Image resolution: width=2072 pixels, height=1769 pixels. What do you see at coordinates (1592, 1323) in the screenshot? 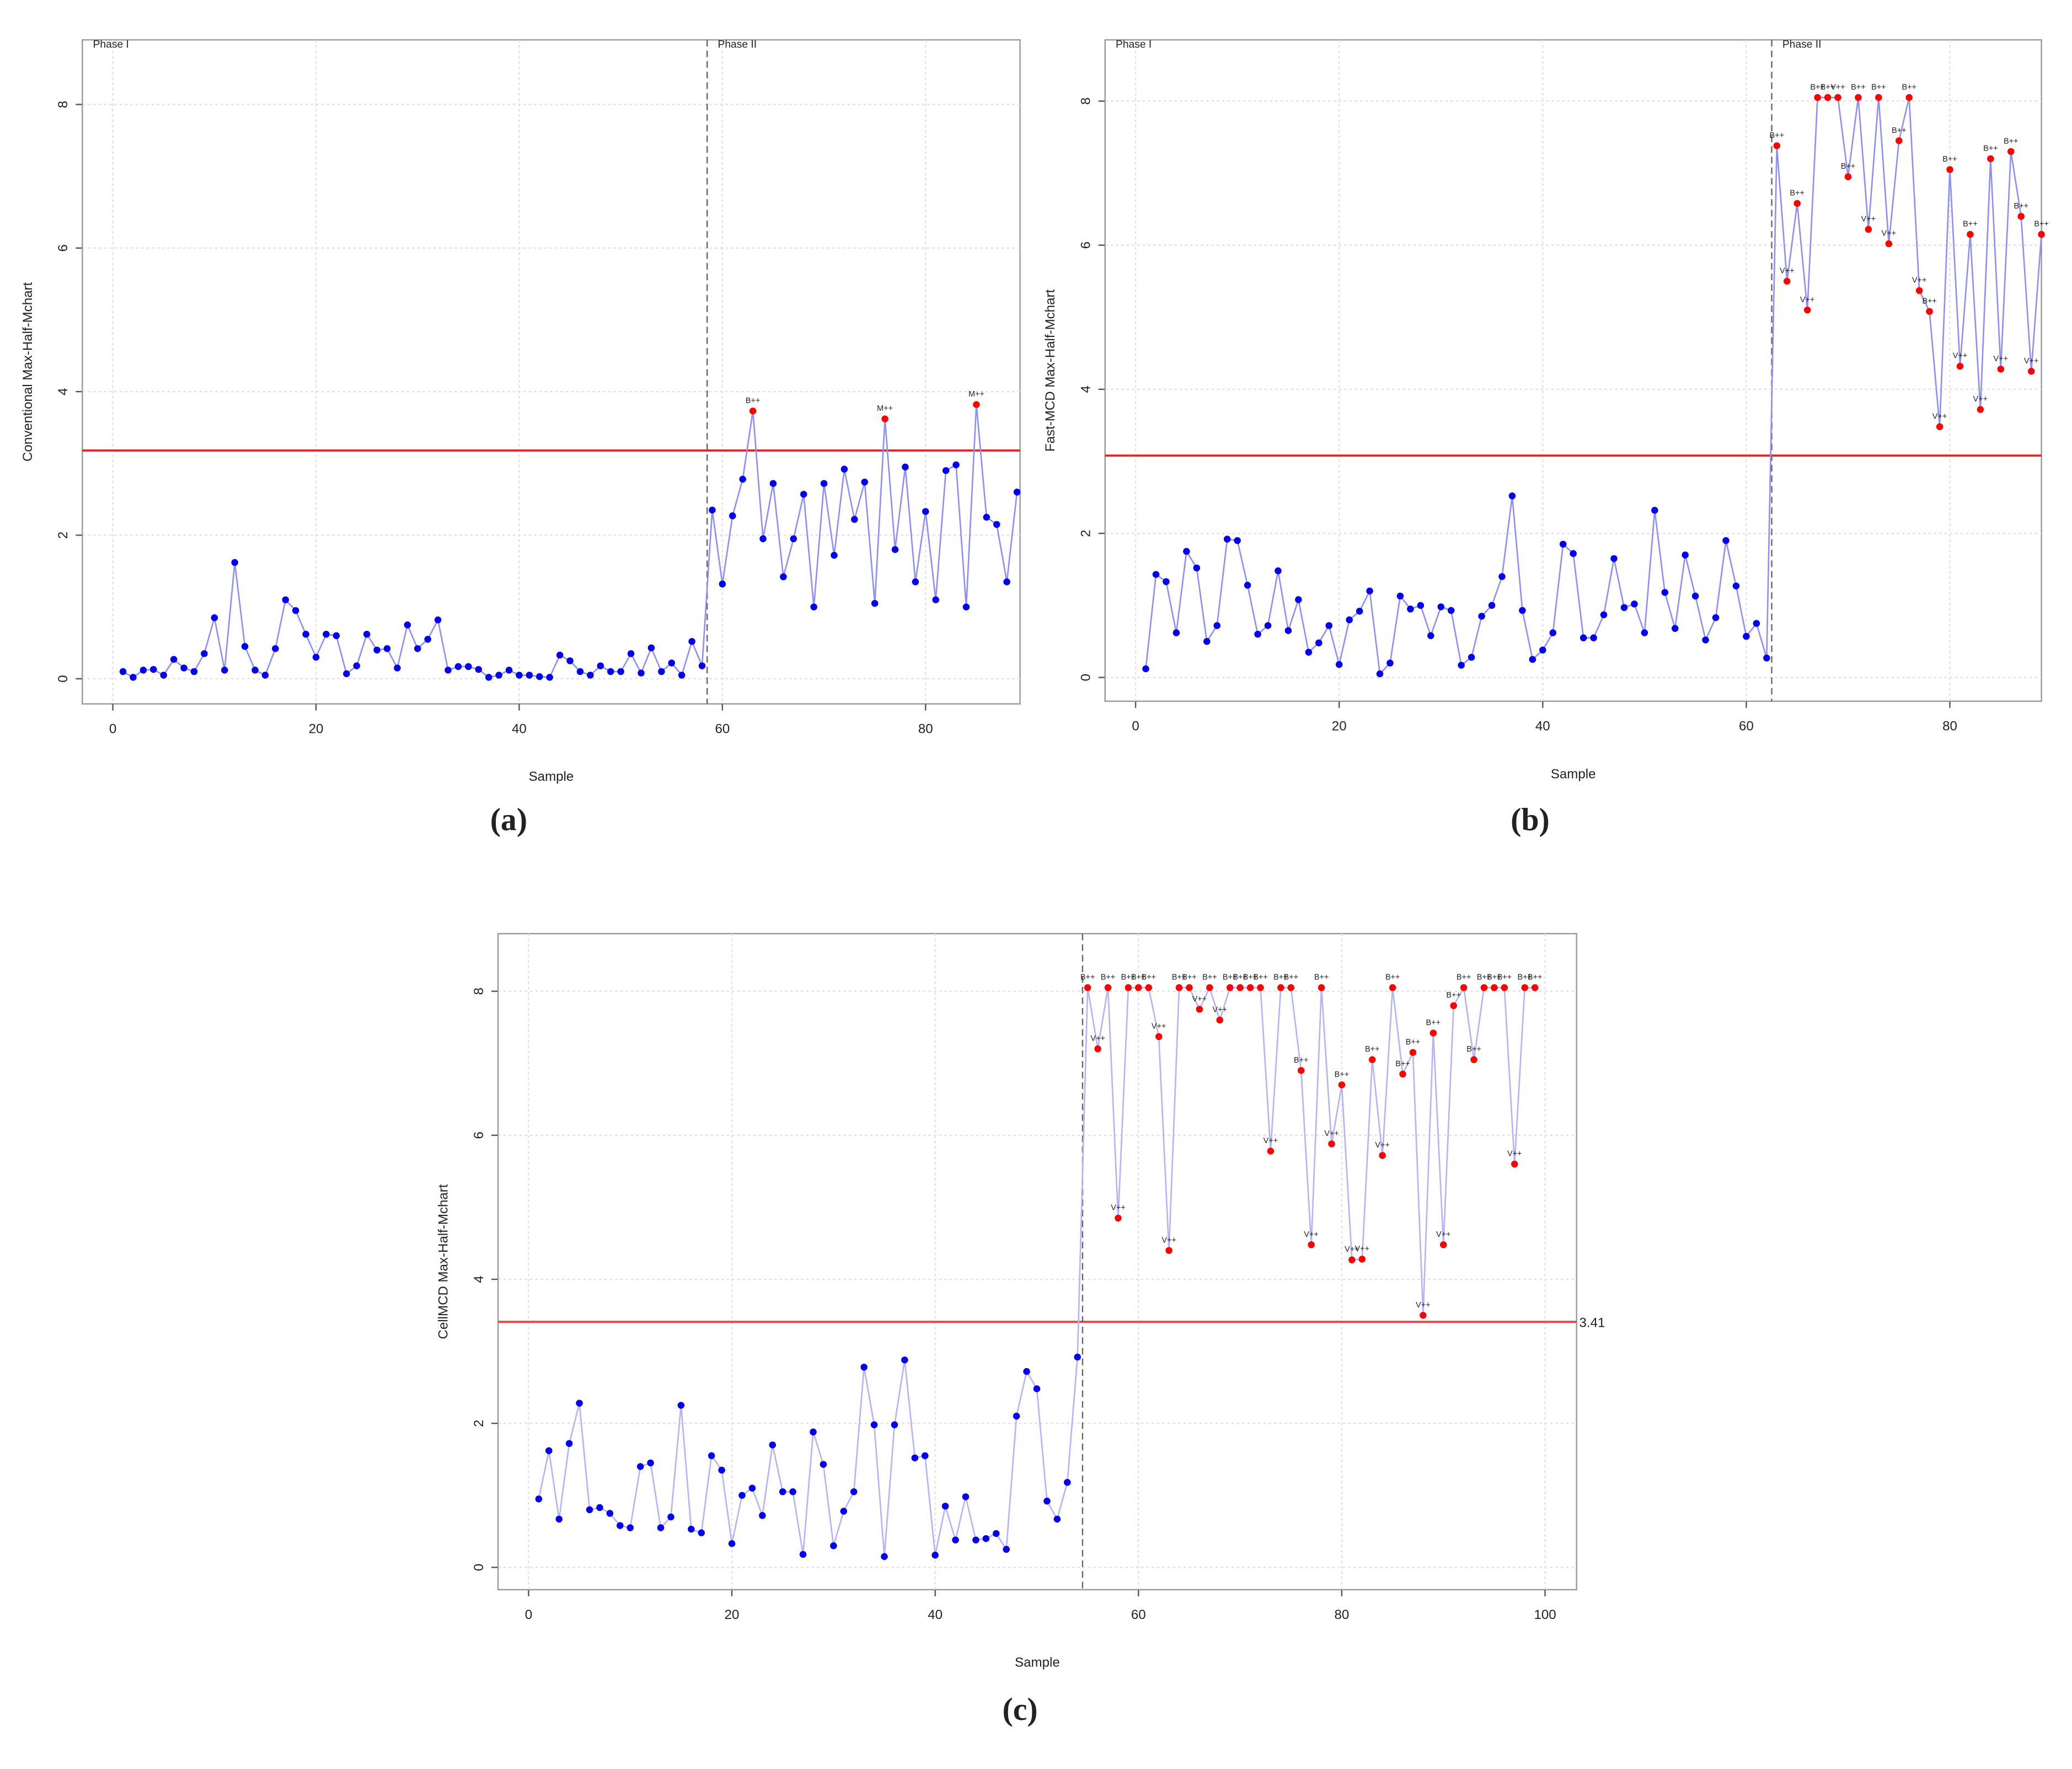
I see `control-limit-label: 3.41` at bounding box center [1592, 1323].